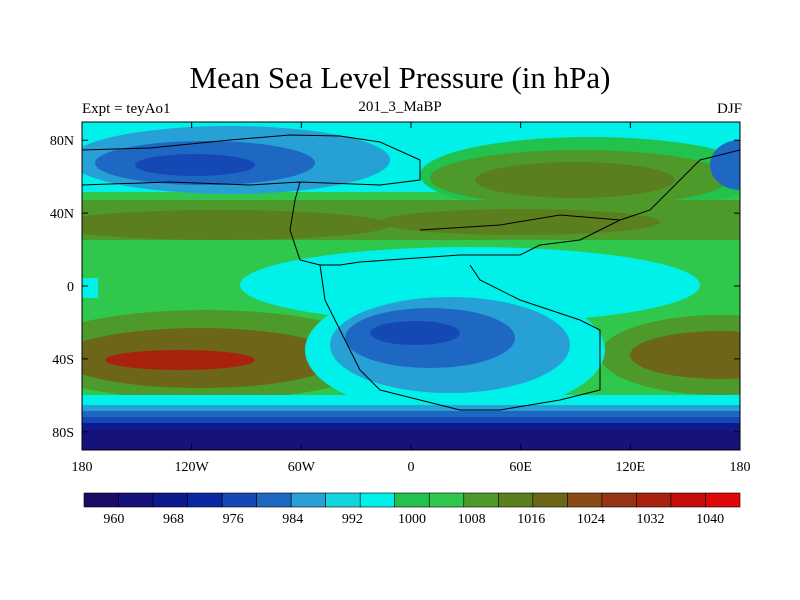 The image size is (800, 600). What do you see at coordinates (352, 519) in the screenshot?
I see `colorbar-label: 992` at bounding box center [352, 519].